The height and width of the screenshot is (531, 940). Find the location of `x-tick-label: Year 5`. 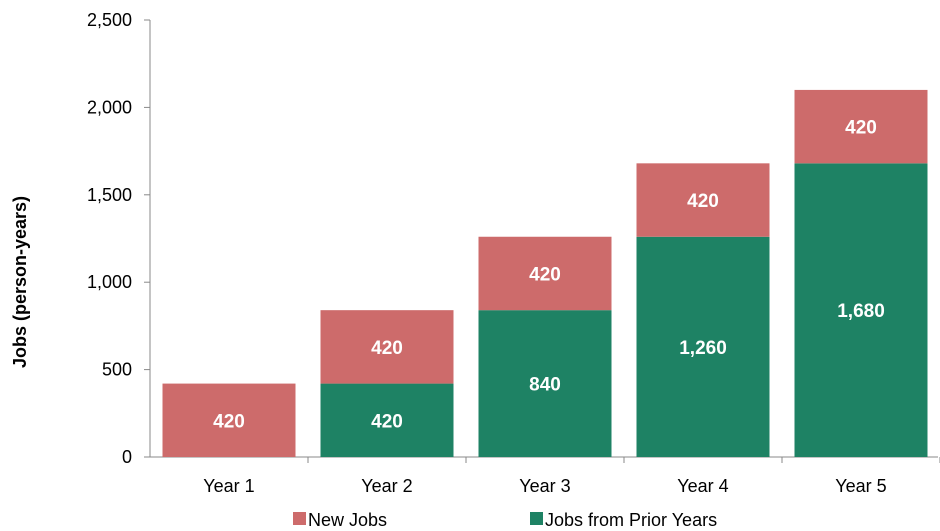

x-tick-label: Year 5 is located at coordinates (860, 486).